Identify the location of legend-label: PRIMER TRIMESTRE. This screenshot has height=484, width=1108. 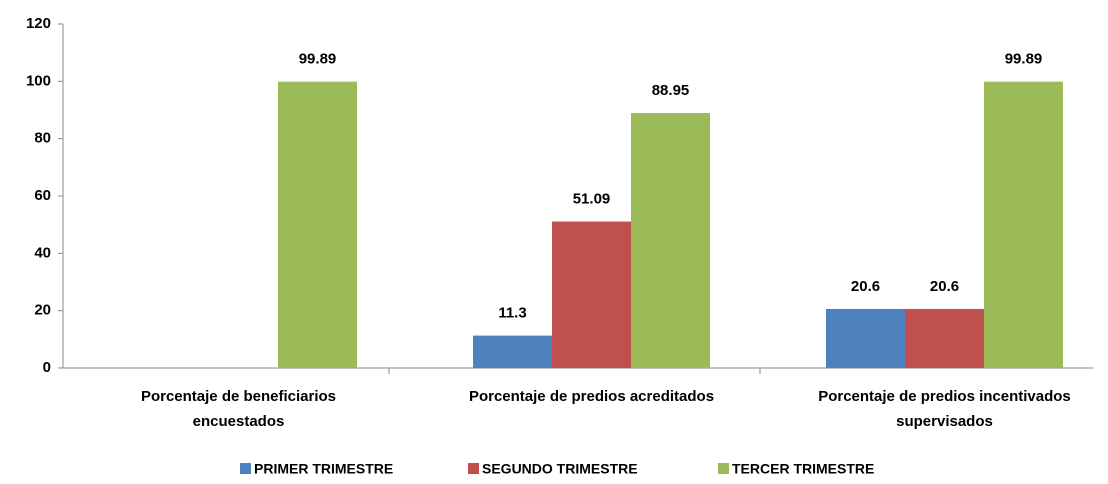
(323, 469).